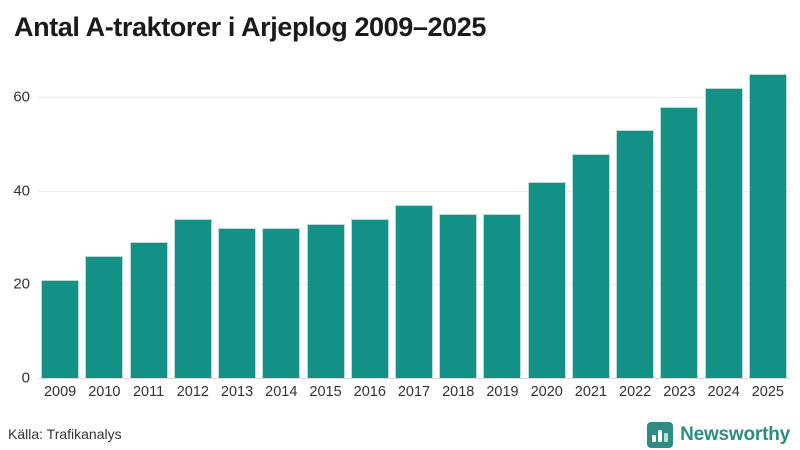 This screenshot has width=800, height=450. I want to click on x-tick-label-2019: 2019, so click(502, 392).